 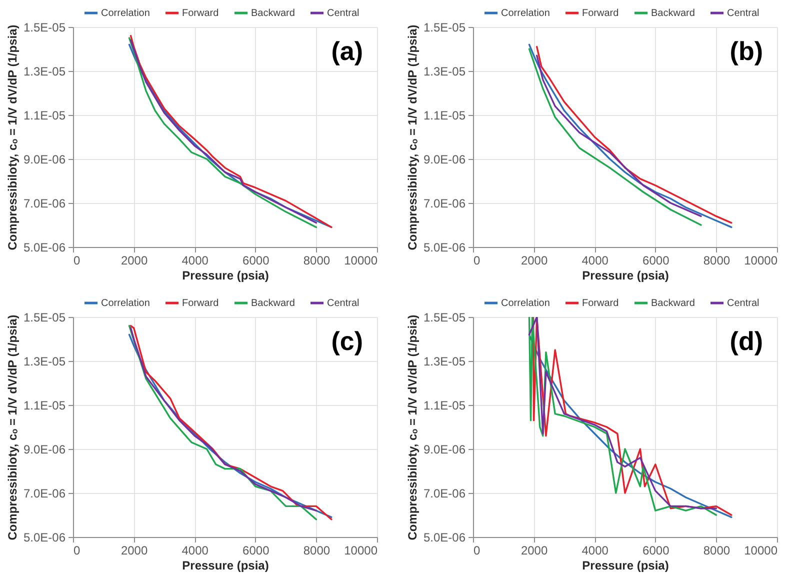 I want to click on chart-title: (c), so click(x=347, y=341).